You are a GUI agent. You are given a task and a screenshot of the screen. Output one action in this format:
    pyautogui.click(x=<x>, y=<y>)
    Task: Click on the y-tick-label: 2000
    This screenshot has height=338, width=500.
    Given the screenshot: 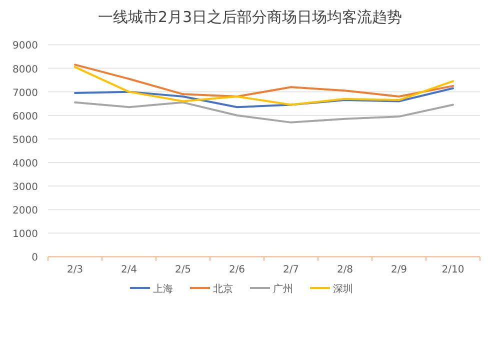 What is the action you would take?
    pyautogui.click(x=25, y=211)
    